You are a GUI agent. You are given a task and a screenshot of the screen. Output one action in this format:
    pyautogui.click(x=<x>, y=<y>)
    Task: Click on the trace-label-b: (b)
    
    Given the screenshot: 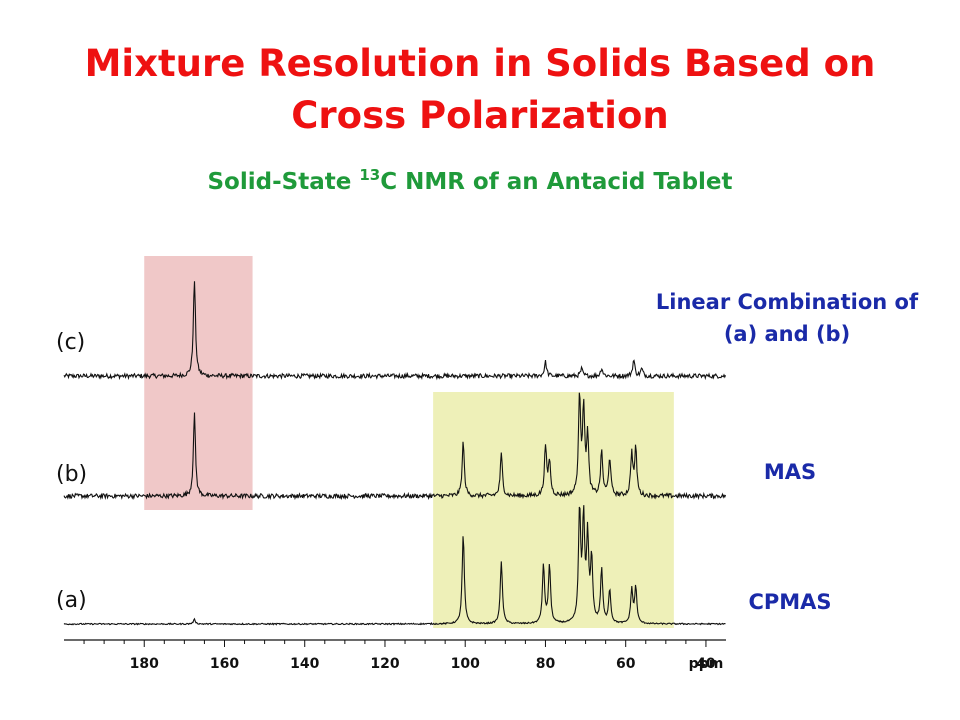 What is the action you would take?
    pyautogui.click(x=72, y=474)
    